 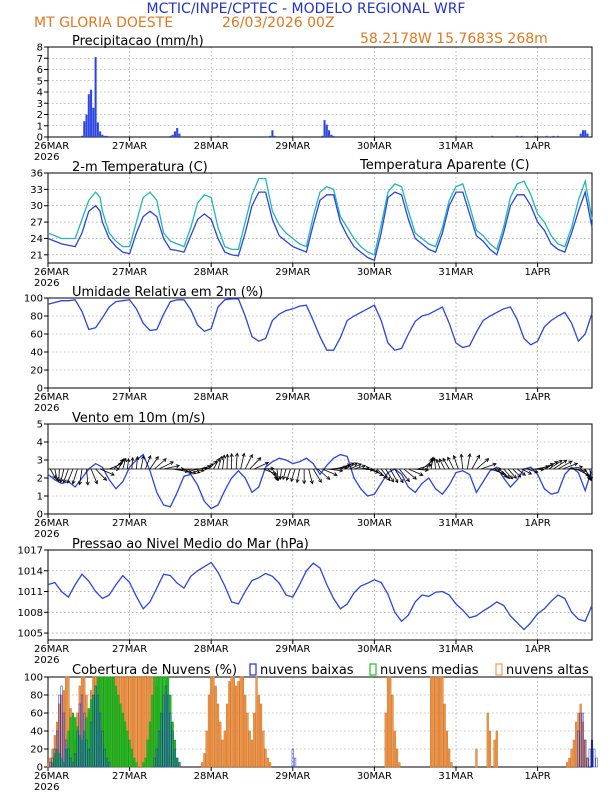 What do you see at coordinates (103, 23) in the screenshot?
I see `header-location: MT GLORIA DOESTE` at bounding box center [103, 23].